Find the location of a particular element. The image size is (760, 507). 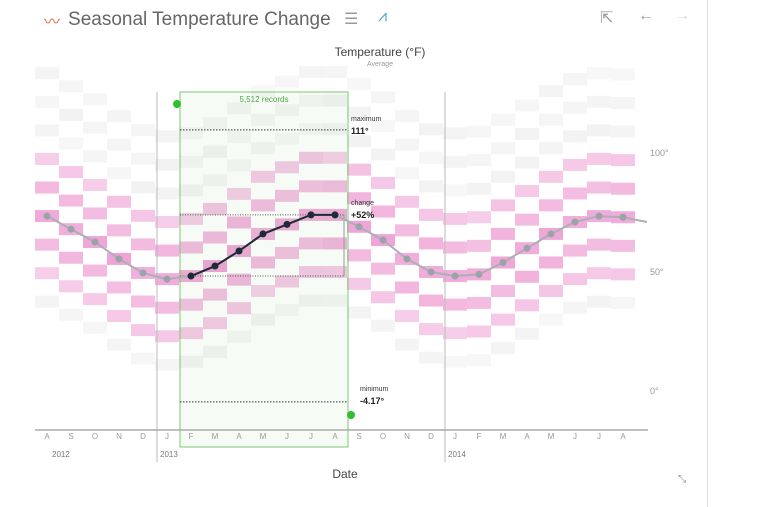

external-link-icon: ⇱ is located at coordinates (607, 18).